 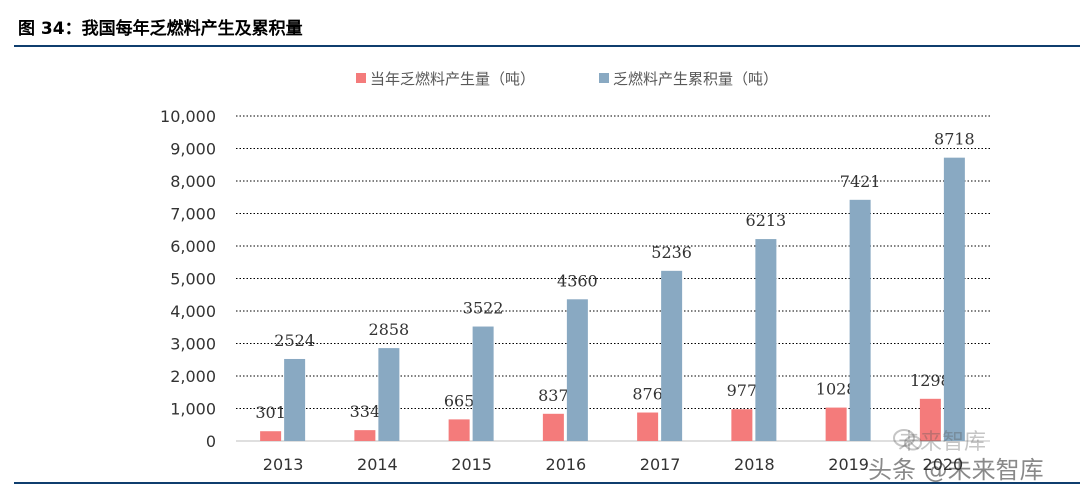 What do you see at coordinates (459, 400) in the screenshot?
I see `annual-data-label: 665` at bounding box center [459, 400].